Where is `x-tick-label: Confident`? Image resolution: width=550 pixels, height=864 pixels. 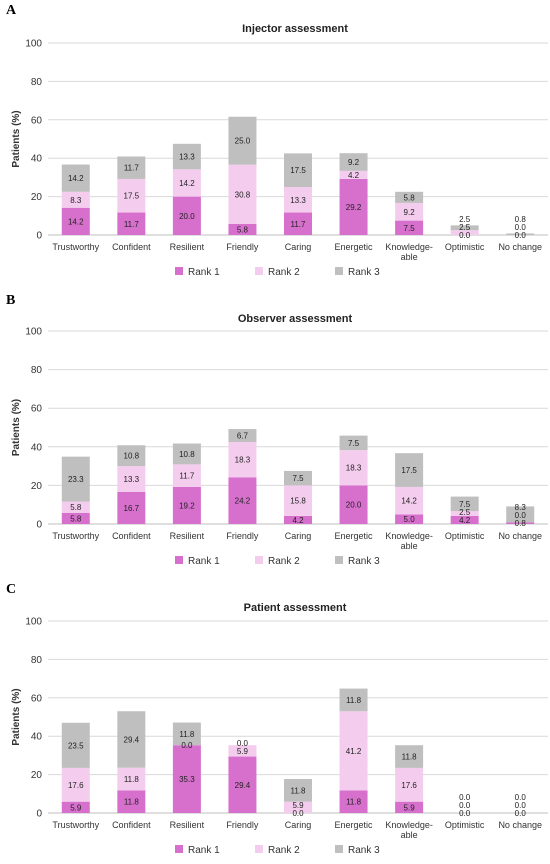 x-tick-label: Confident is located at coordinates (131, 825).